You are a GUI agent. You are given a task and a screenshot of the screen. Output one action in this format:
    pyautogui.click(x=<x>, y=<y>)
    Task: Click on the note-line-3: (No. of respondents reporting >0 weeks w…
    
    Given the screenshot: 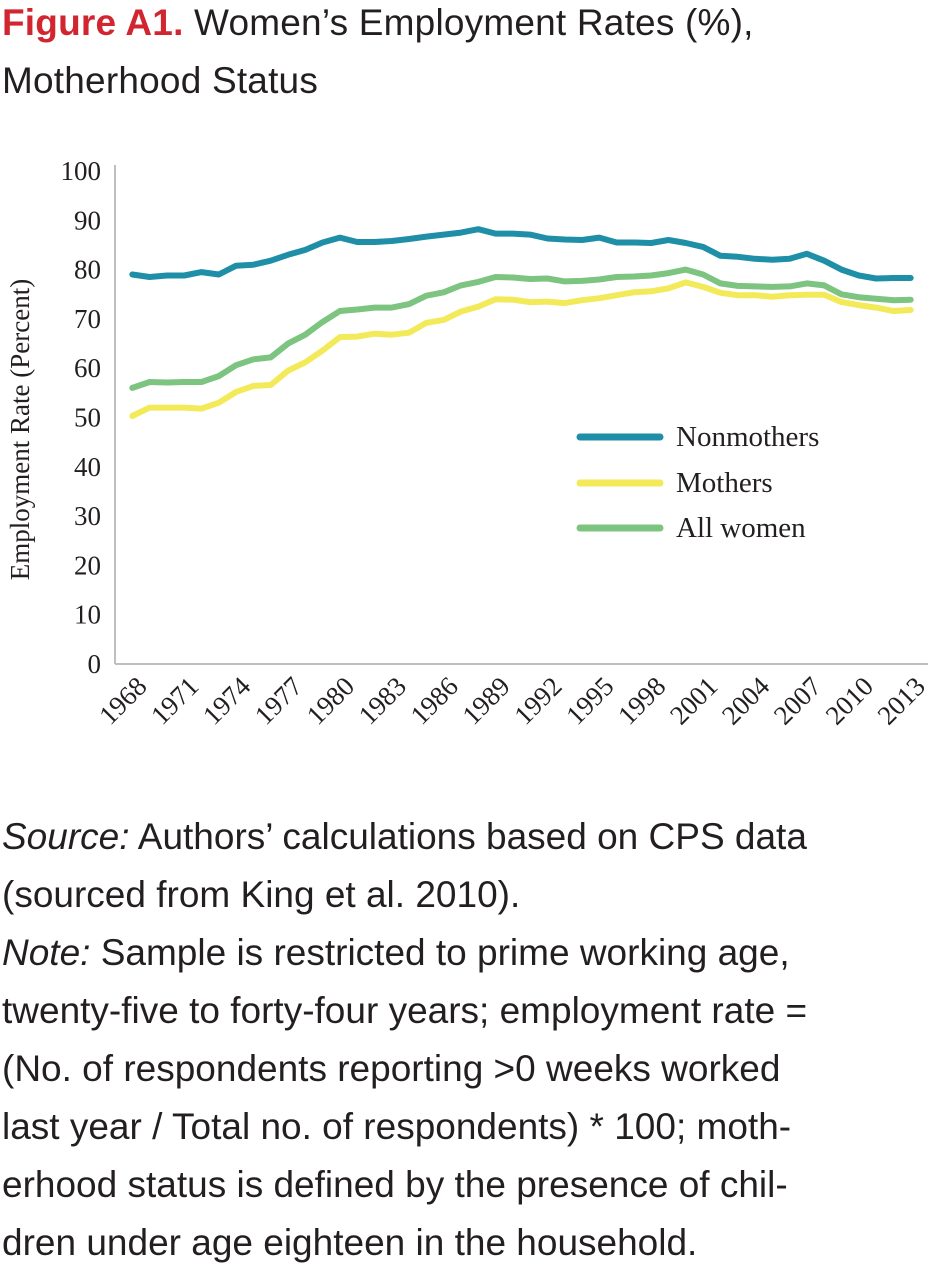 What is the action you would take?
    pyautogui.click(x=391, y=1068)
    